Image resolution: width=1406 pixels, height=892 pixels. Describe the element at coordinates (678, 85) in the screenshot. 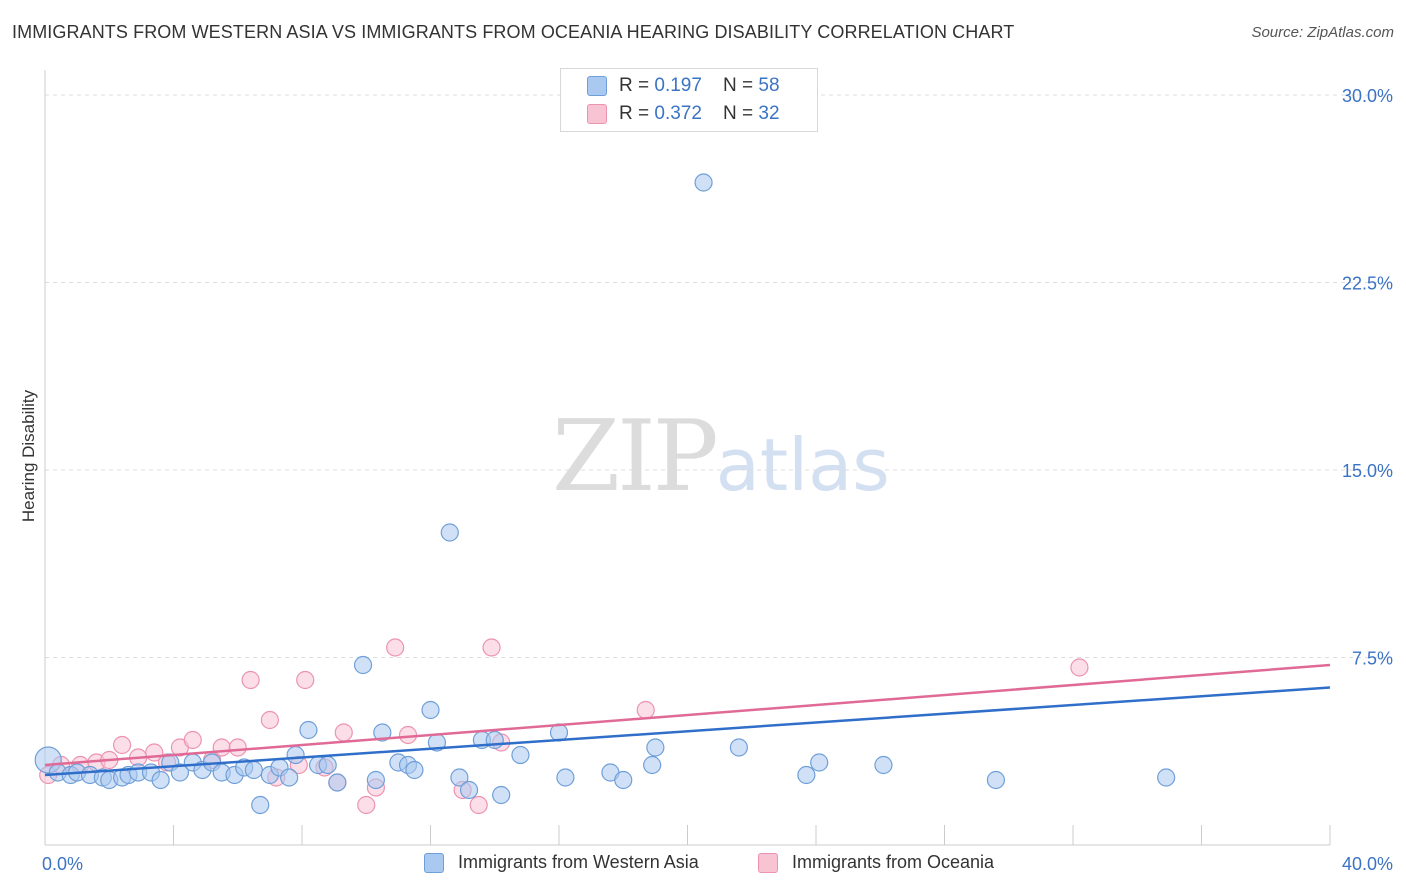

I see `r-value: 0.197` at that location.